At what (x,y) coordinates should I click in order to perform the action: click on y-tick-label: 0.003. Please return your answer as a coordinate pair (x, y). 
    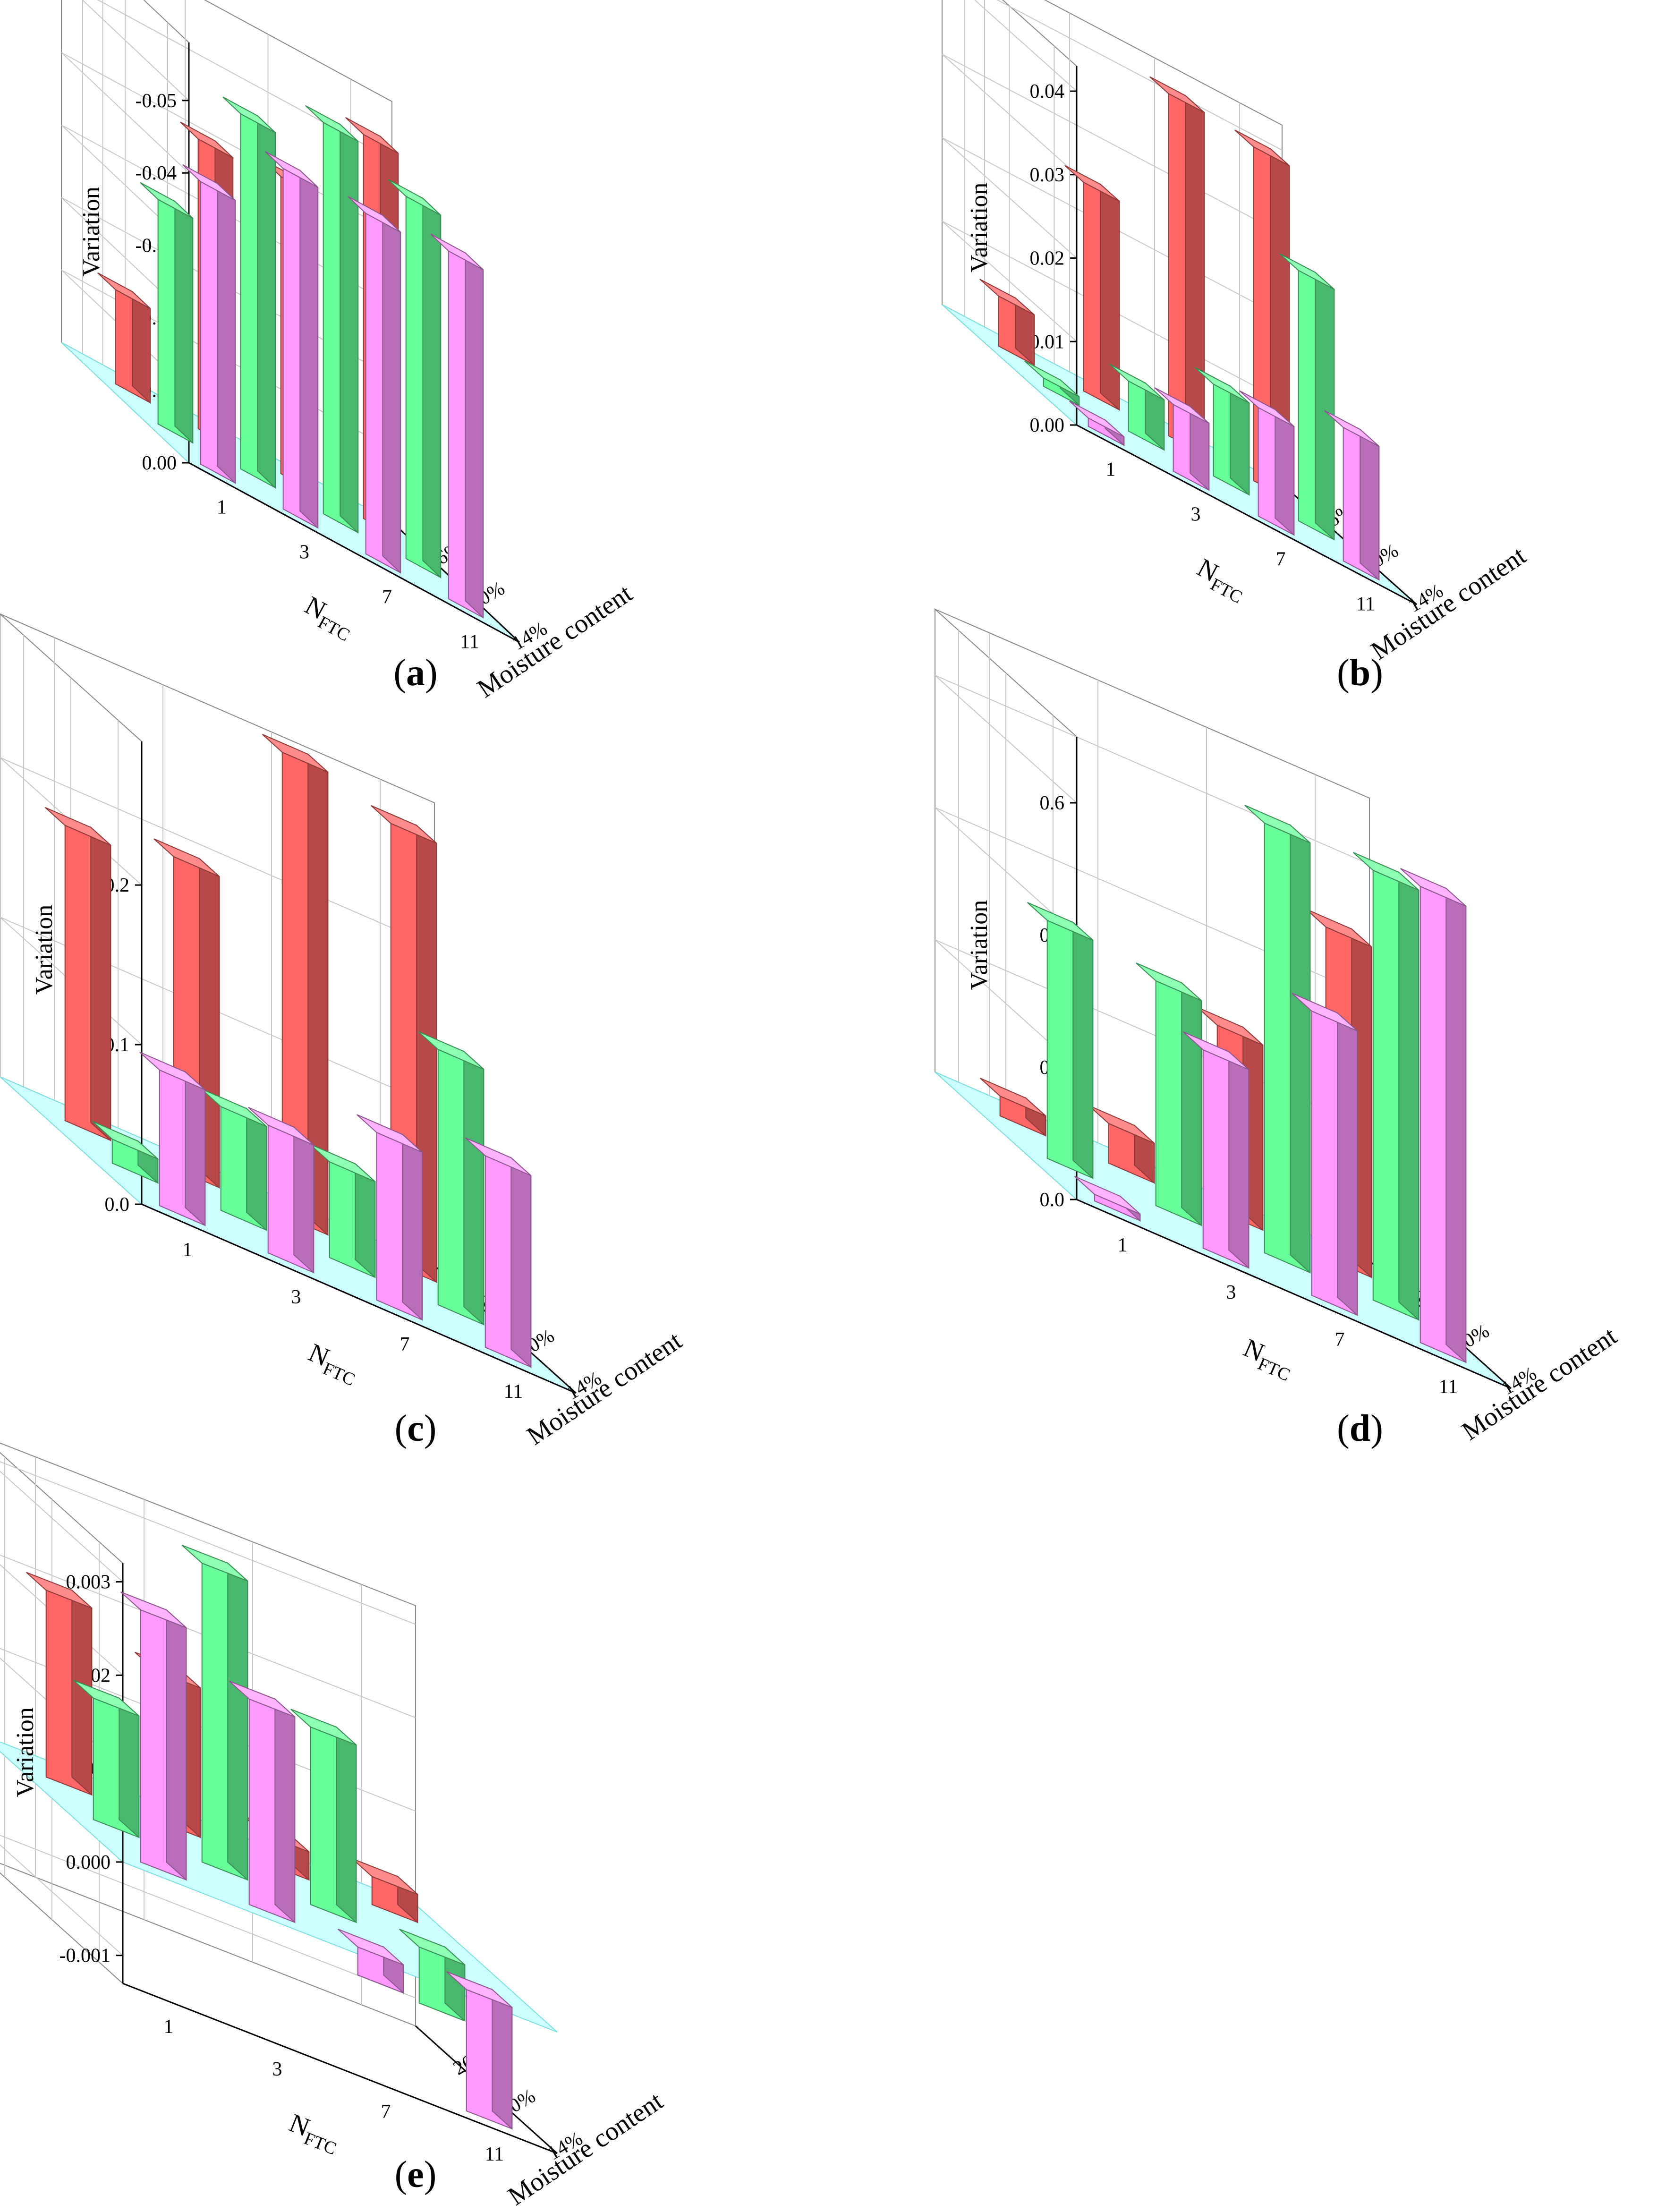
    Looking at the image, I should click on (88, 1582).